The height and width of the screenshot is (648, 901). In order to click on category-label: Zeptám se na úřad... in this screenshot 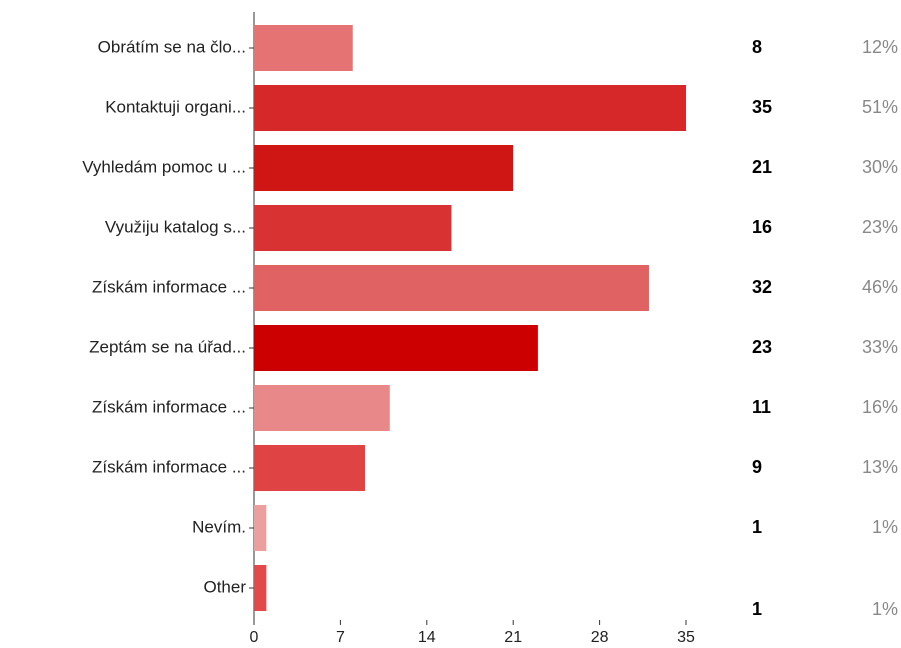, I will do `click(167, 346)`.